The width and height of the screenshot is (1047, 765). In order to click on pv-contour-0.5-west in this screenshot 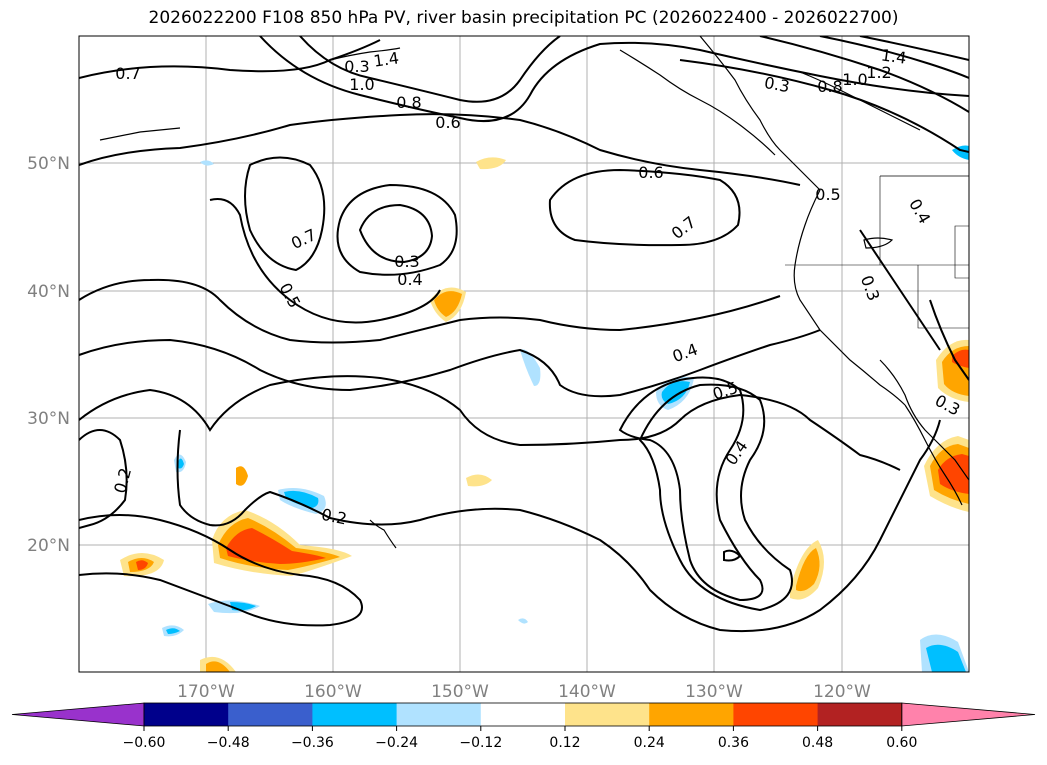, I will do `click(325, 261)`.